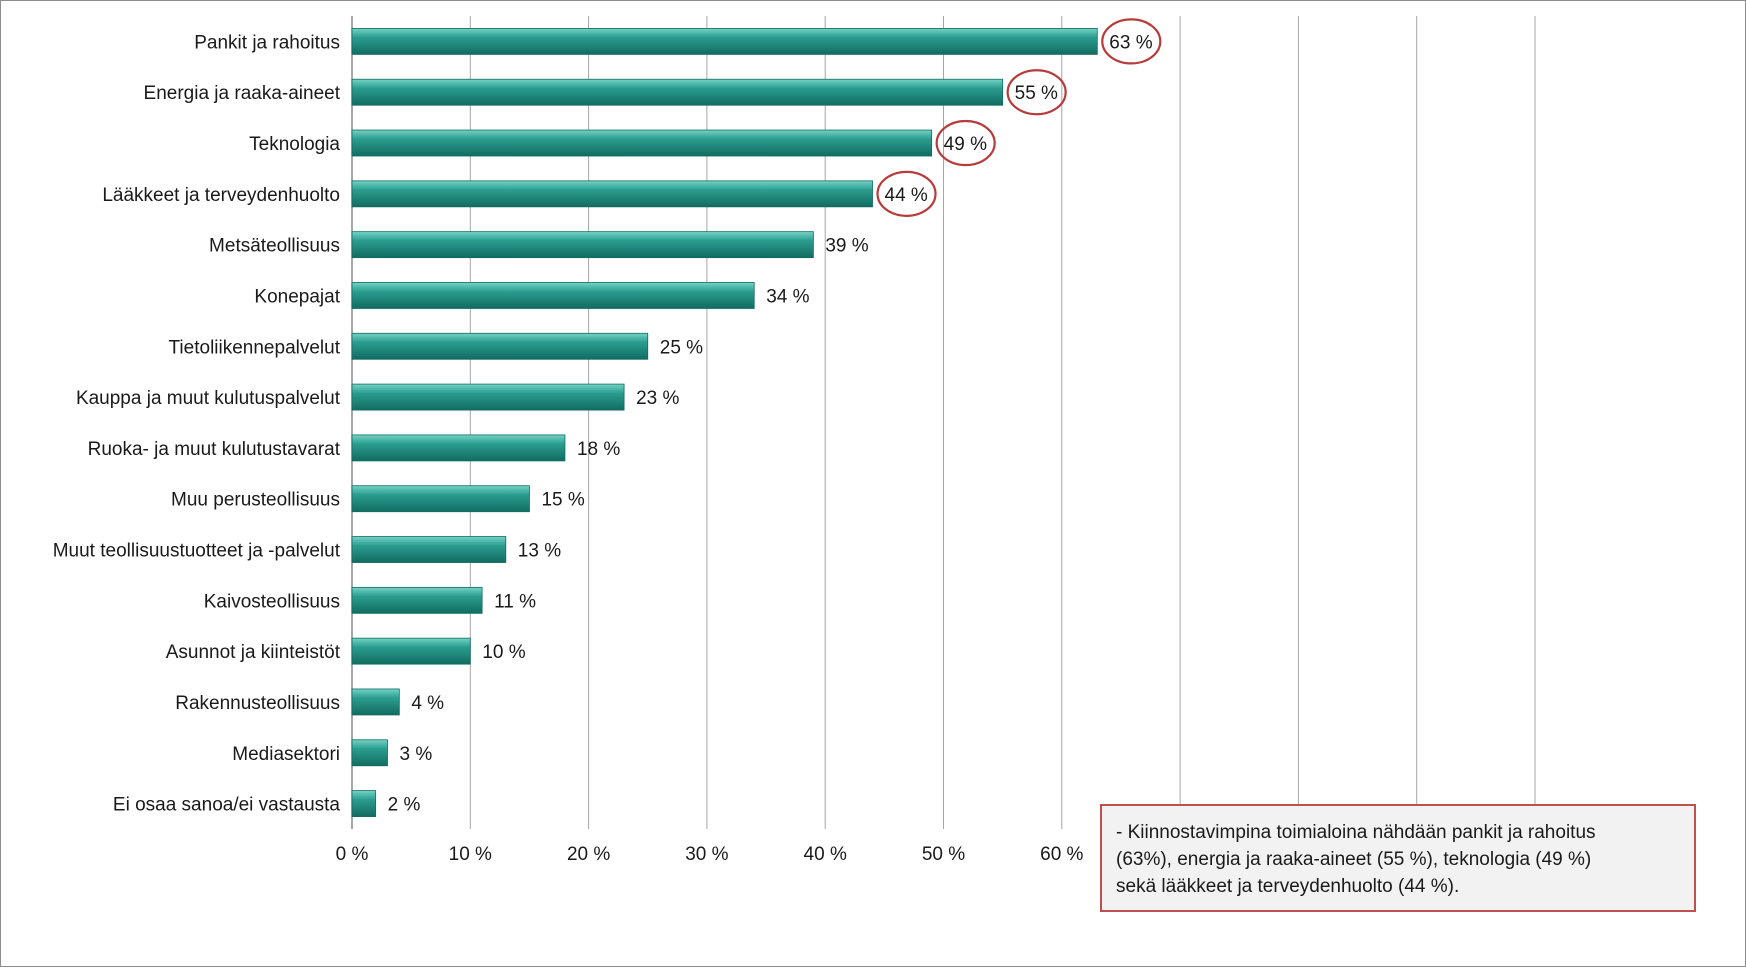 Image resolution: width=1746 pixels, height=968 pixels. Describe the element at coordinates (208, 398) in the screenshot. I see `category-label-7: Kauppa ja muut kulutuspalvelut` at that location.